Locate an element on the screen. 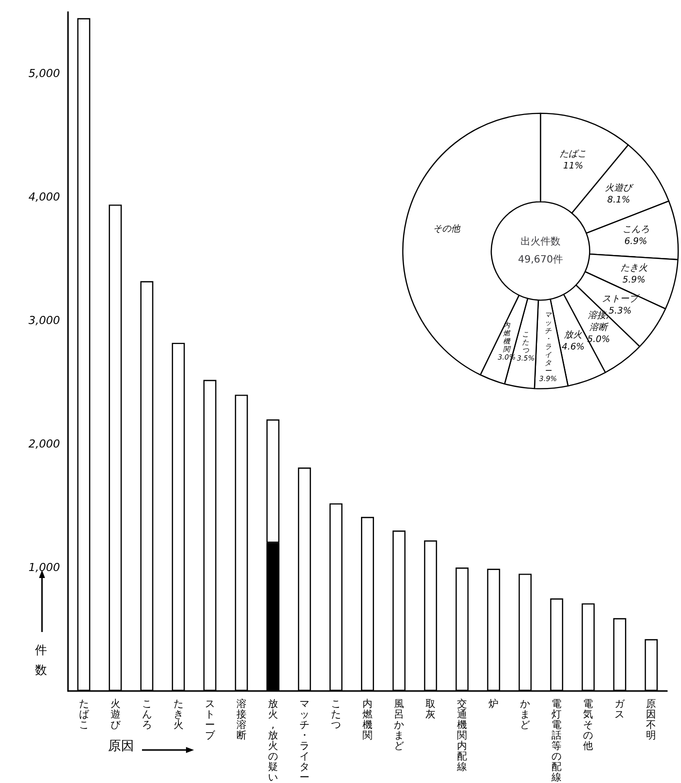  data-label: 6.9% is located at coordinates (636, 242).